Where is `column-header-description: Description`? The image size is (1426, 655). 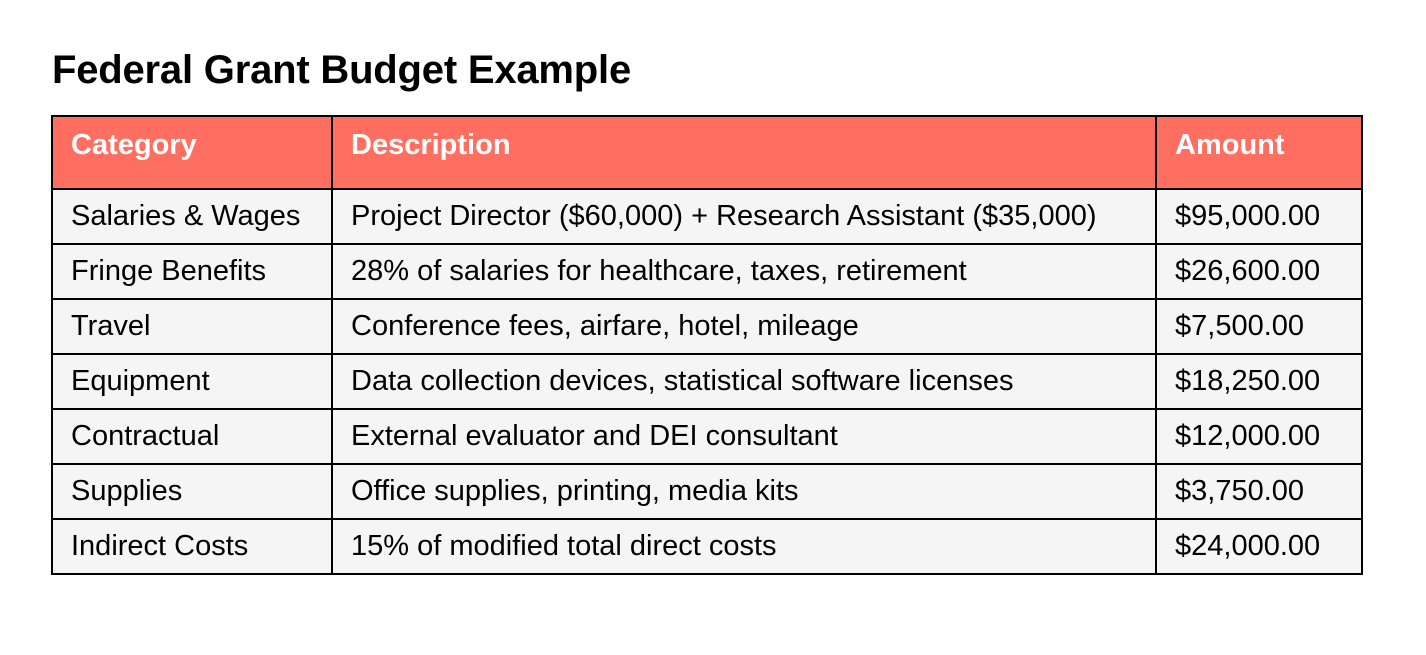 column-header-description: Description is located at coordinates (744, 152).